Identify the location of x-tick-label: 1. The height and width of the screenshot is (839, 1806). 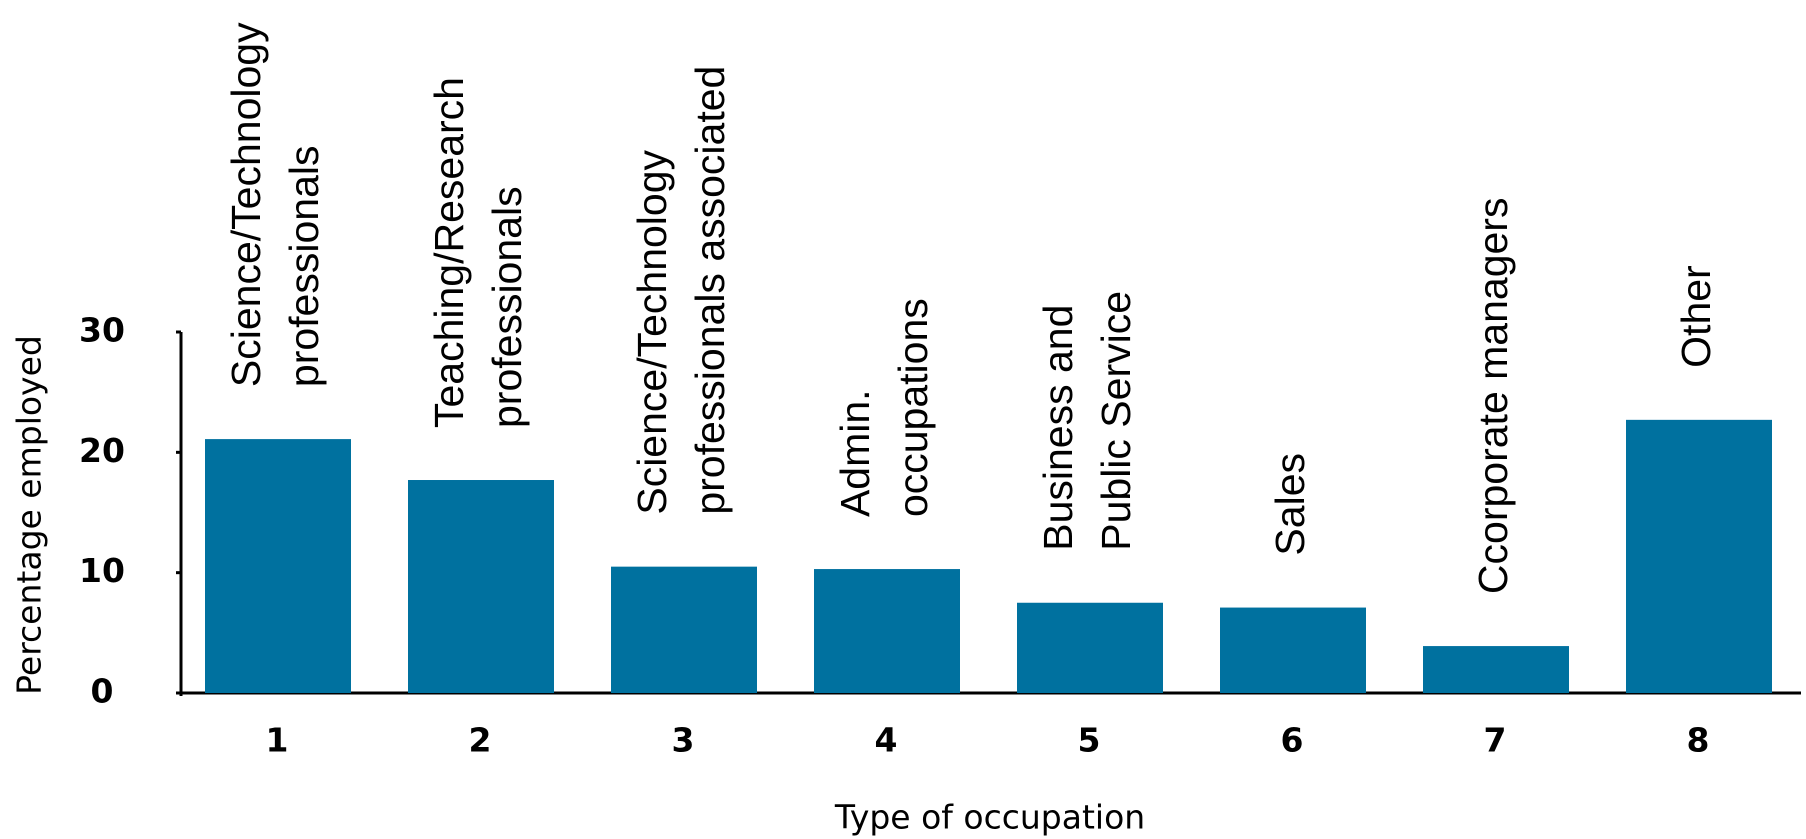
(277, 740).